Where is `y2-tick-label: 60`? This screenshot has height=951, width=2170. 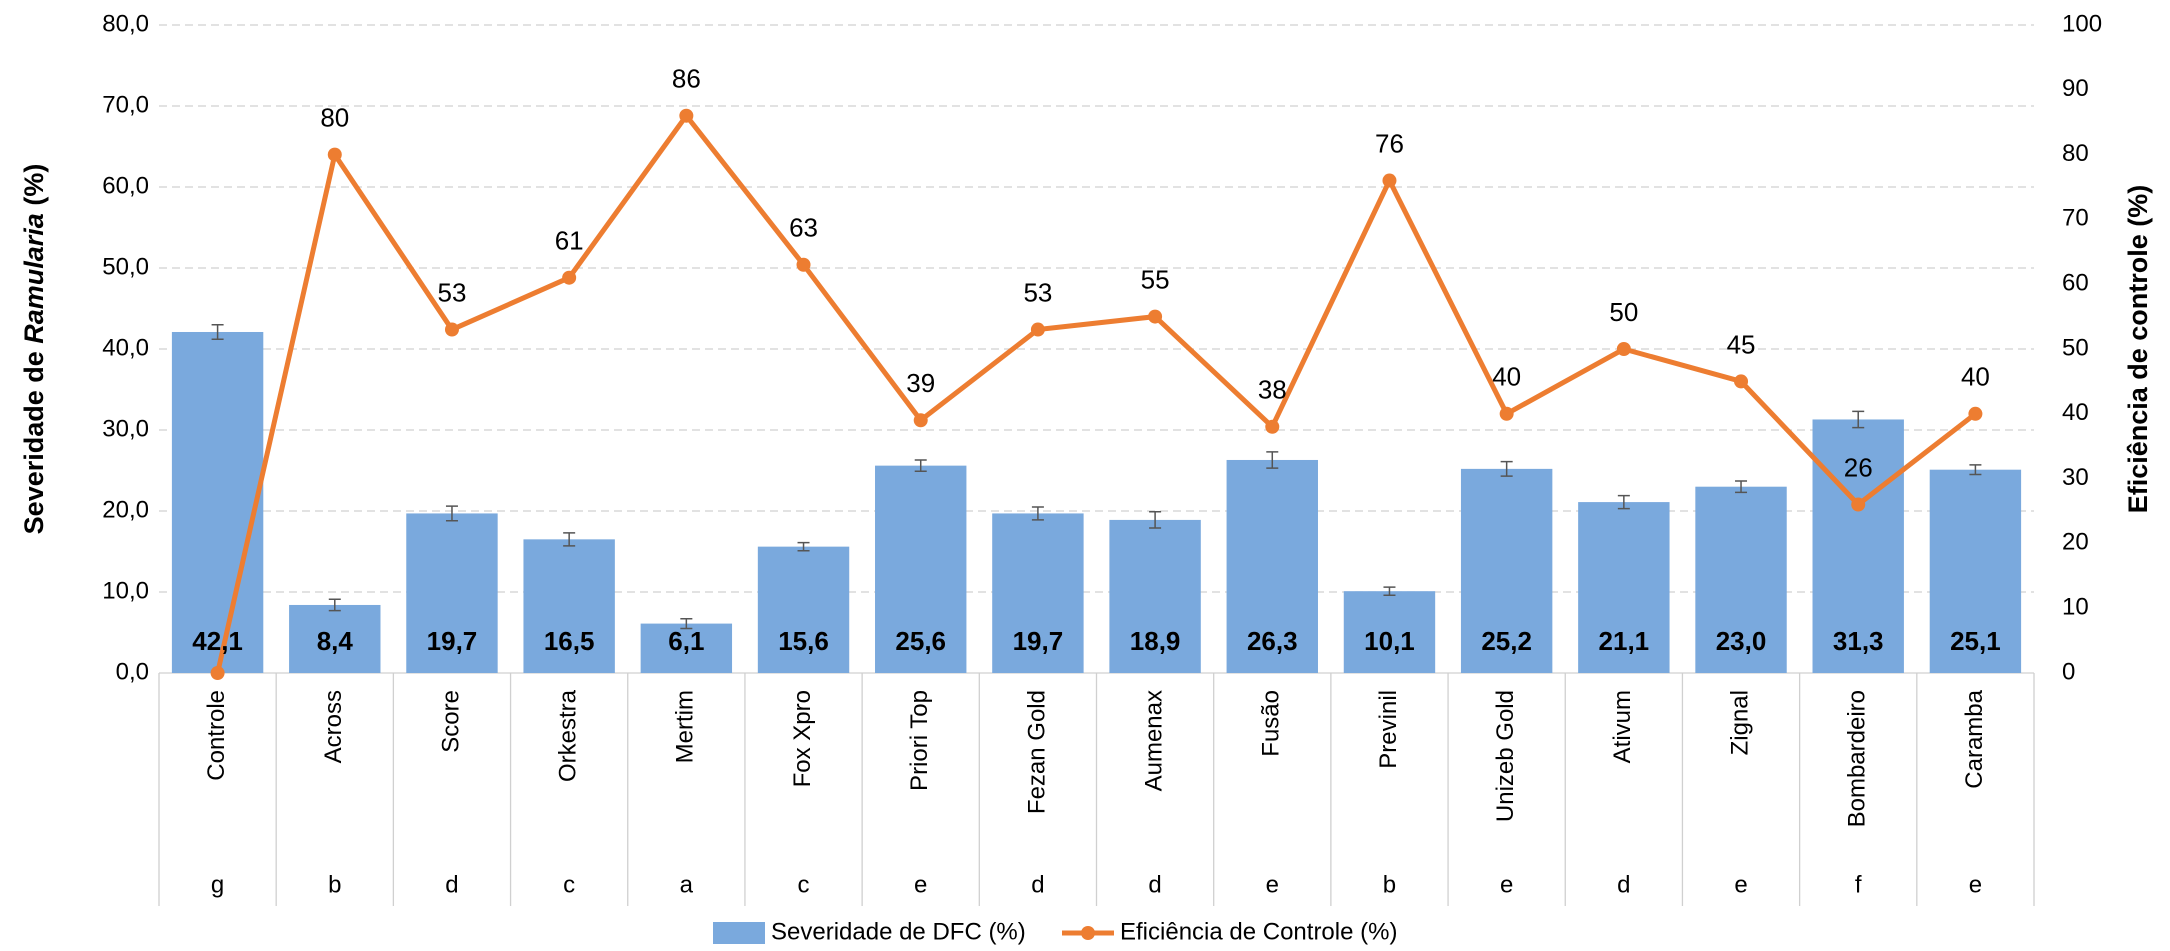
y2-tick-label: 60 is located at coordinates (2075, 283).